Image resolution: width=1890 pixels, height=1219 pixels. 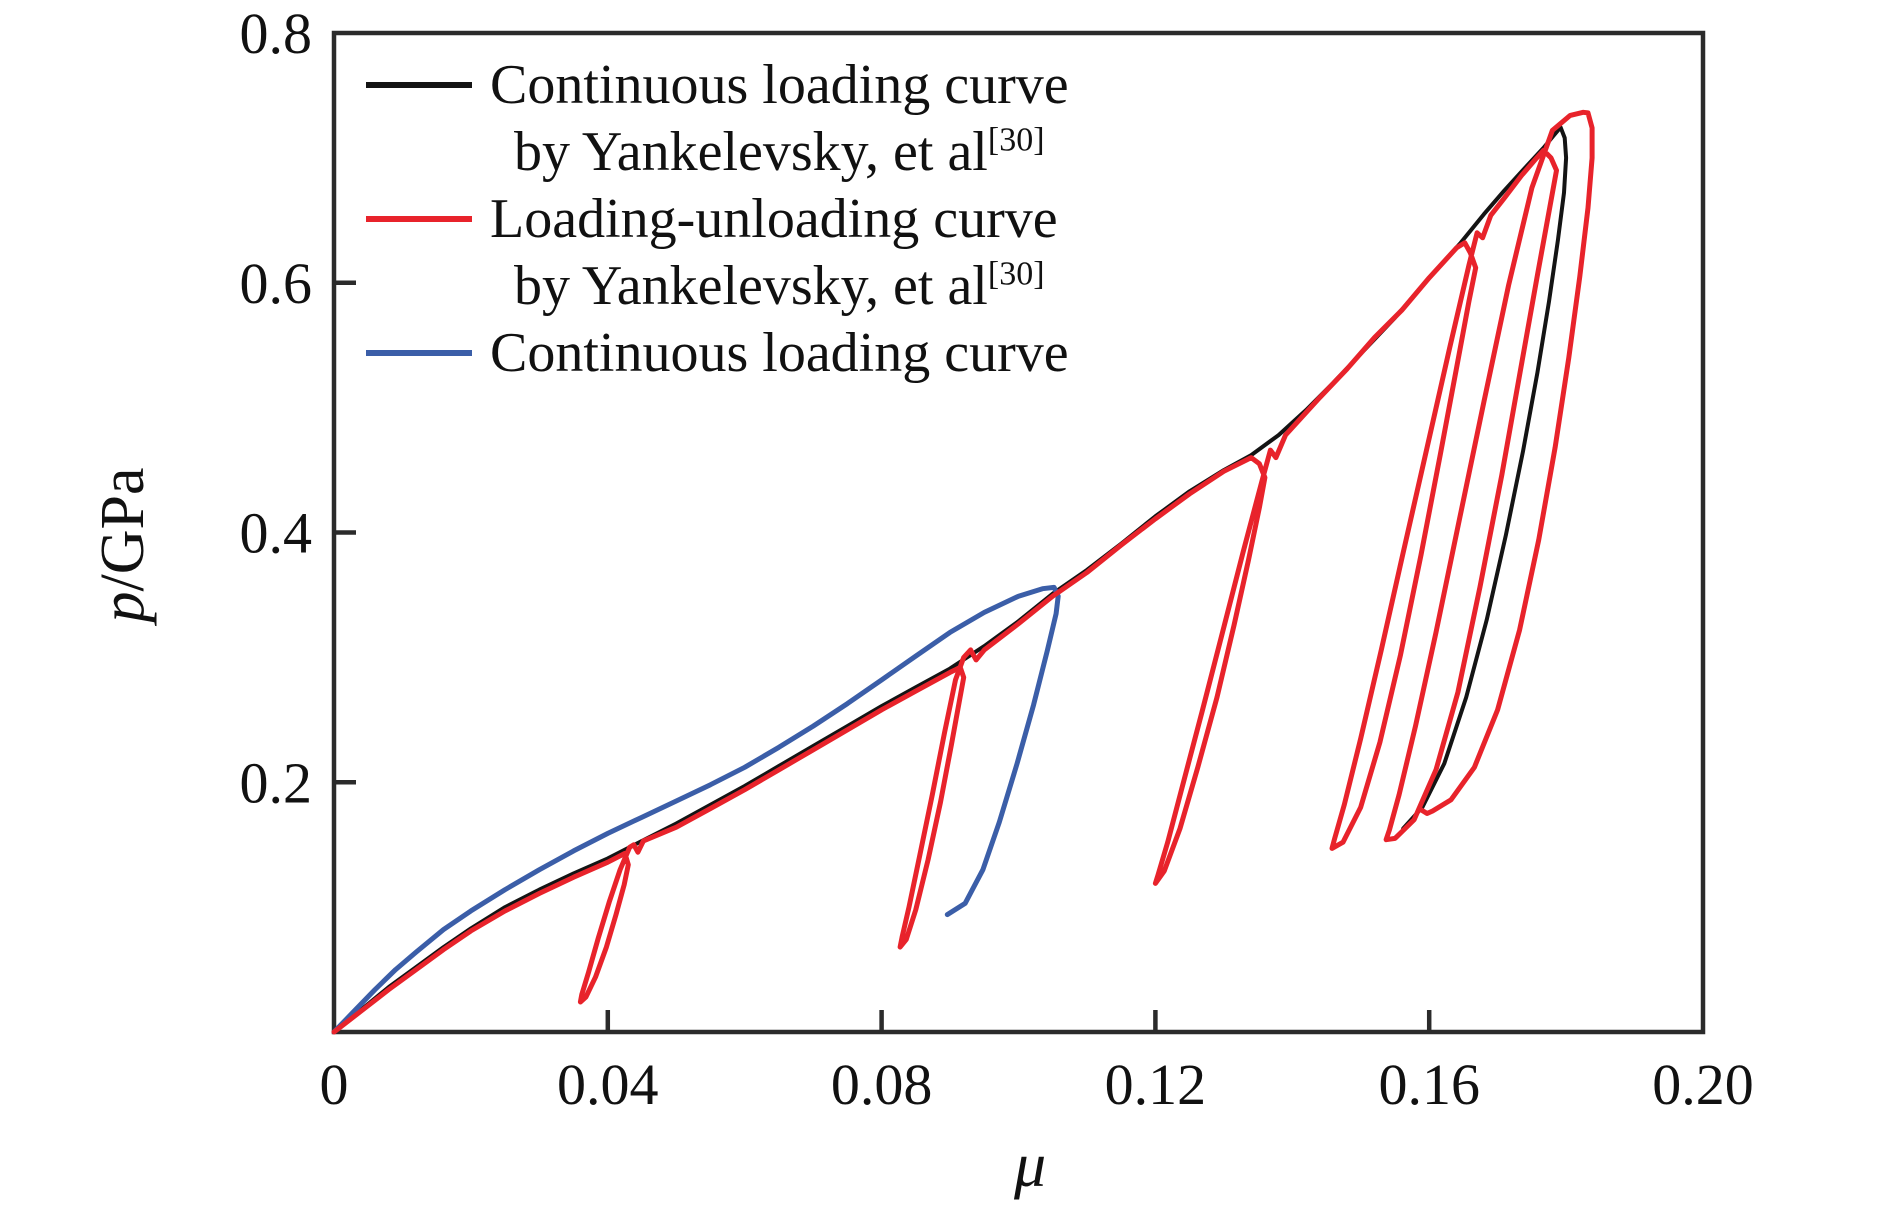 I want to click on y-axis-title: p/GPa, so click(x=123, y=545).